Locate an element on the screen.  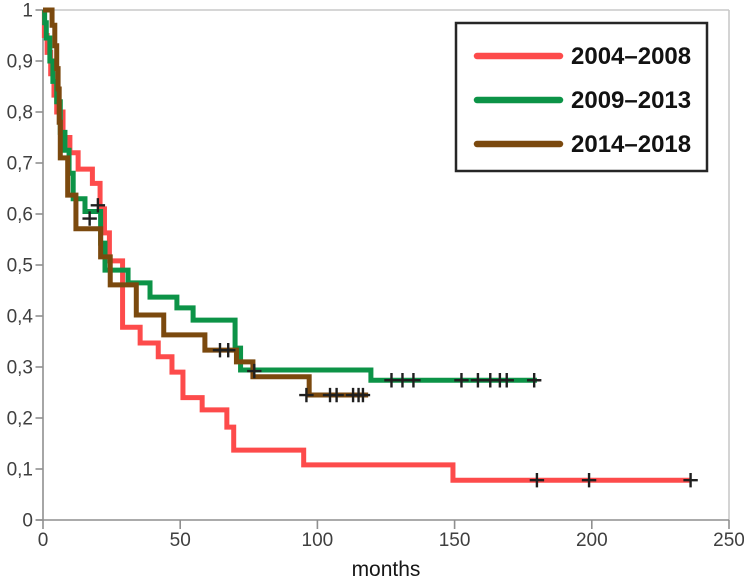
legend-label-2009-2013: 2009–2013 is located at coordinates (631, 100).